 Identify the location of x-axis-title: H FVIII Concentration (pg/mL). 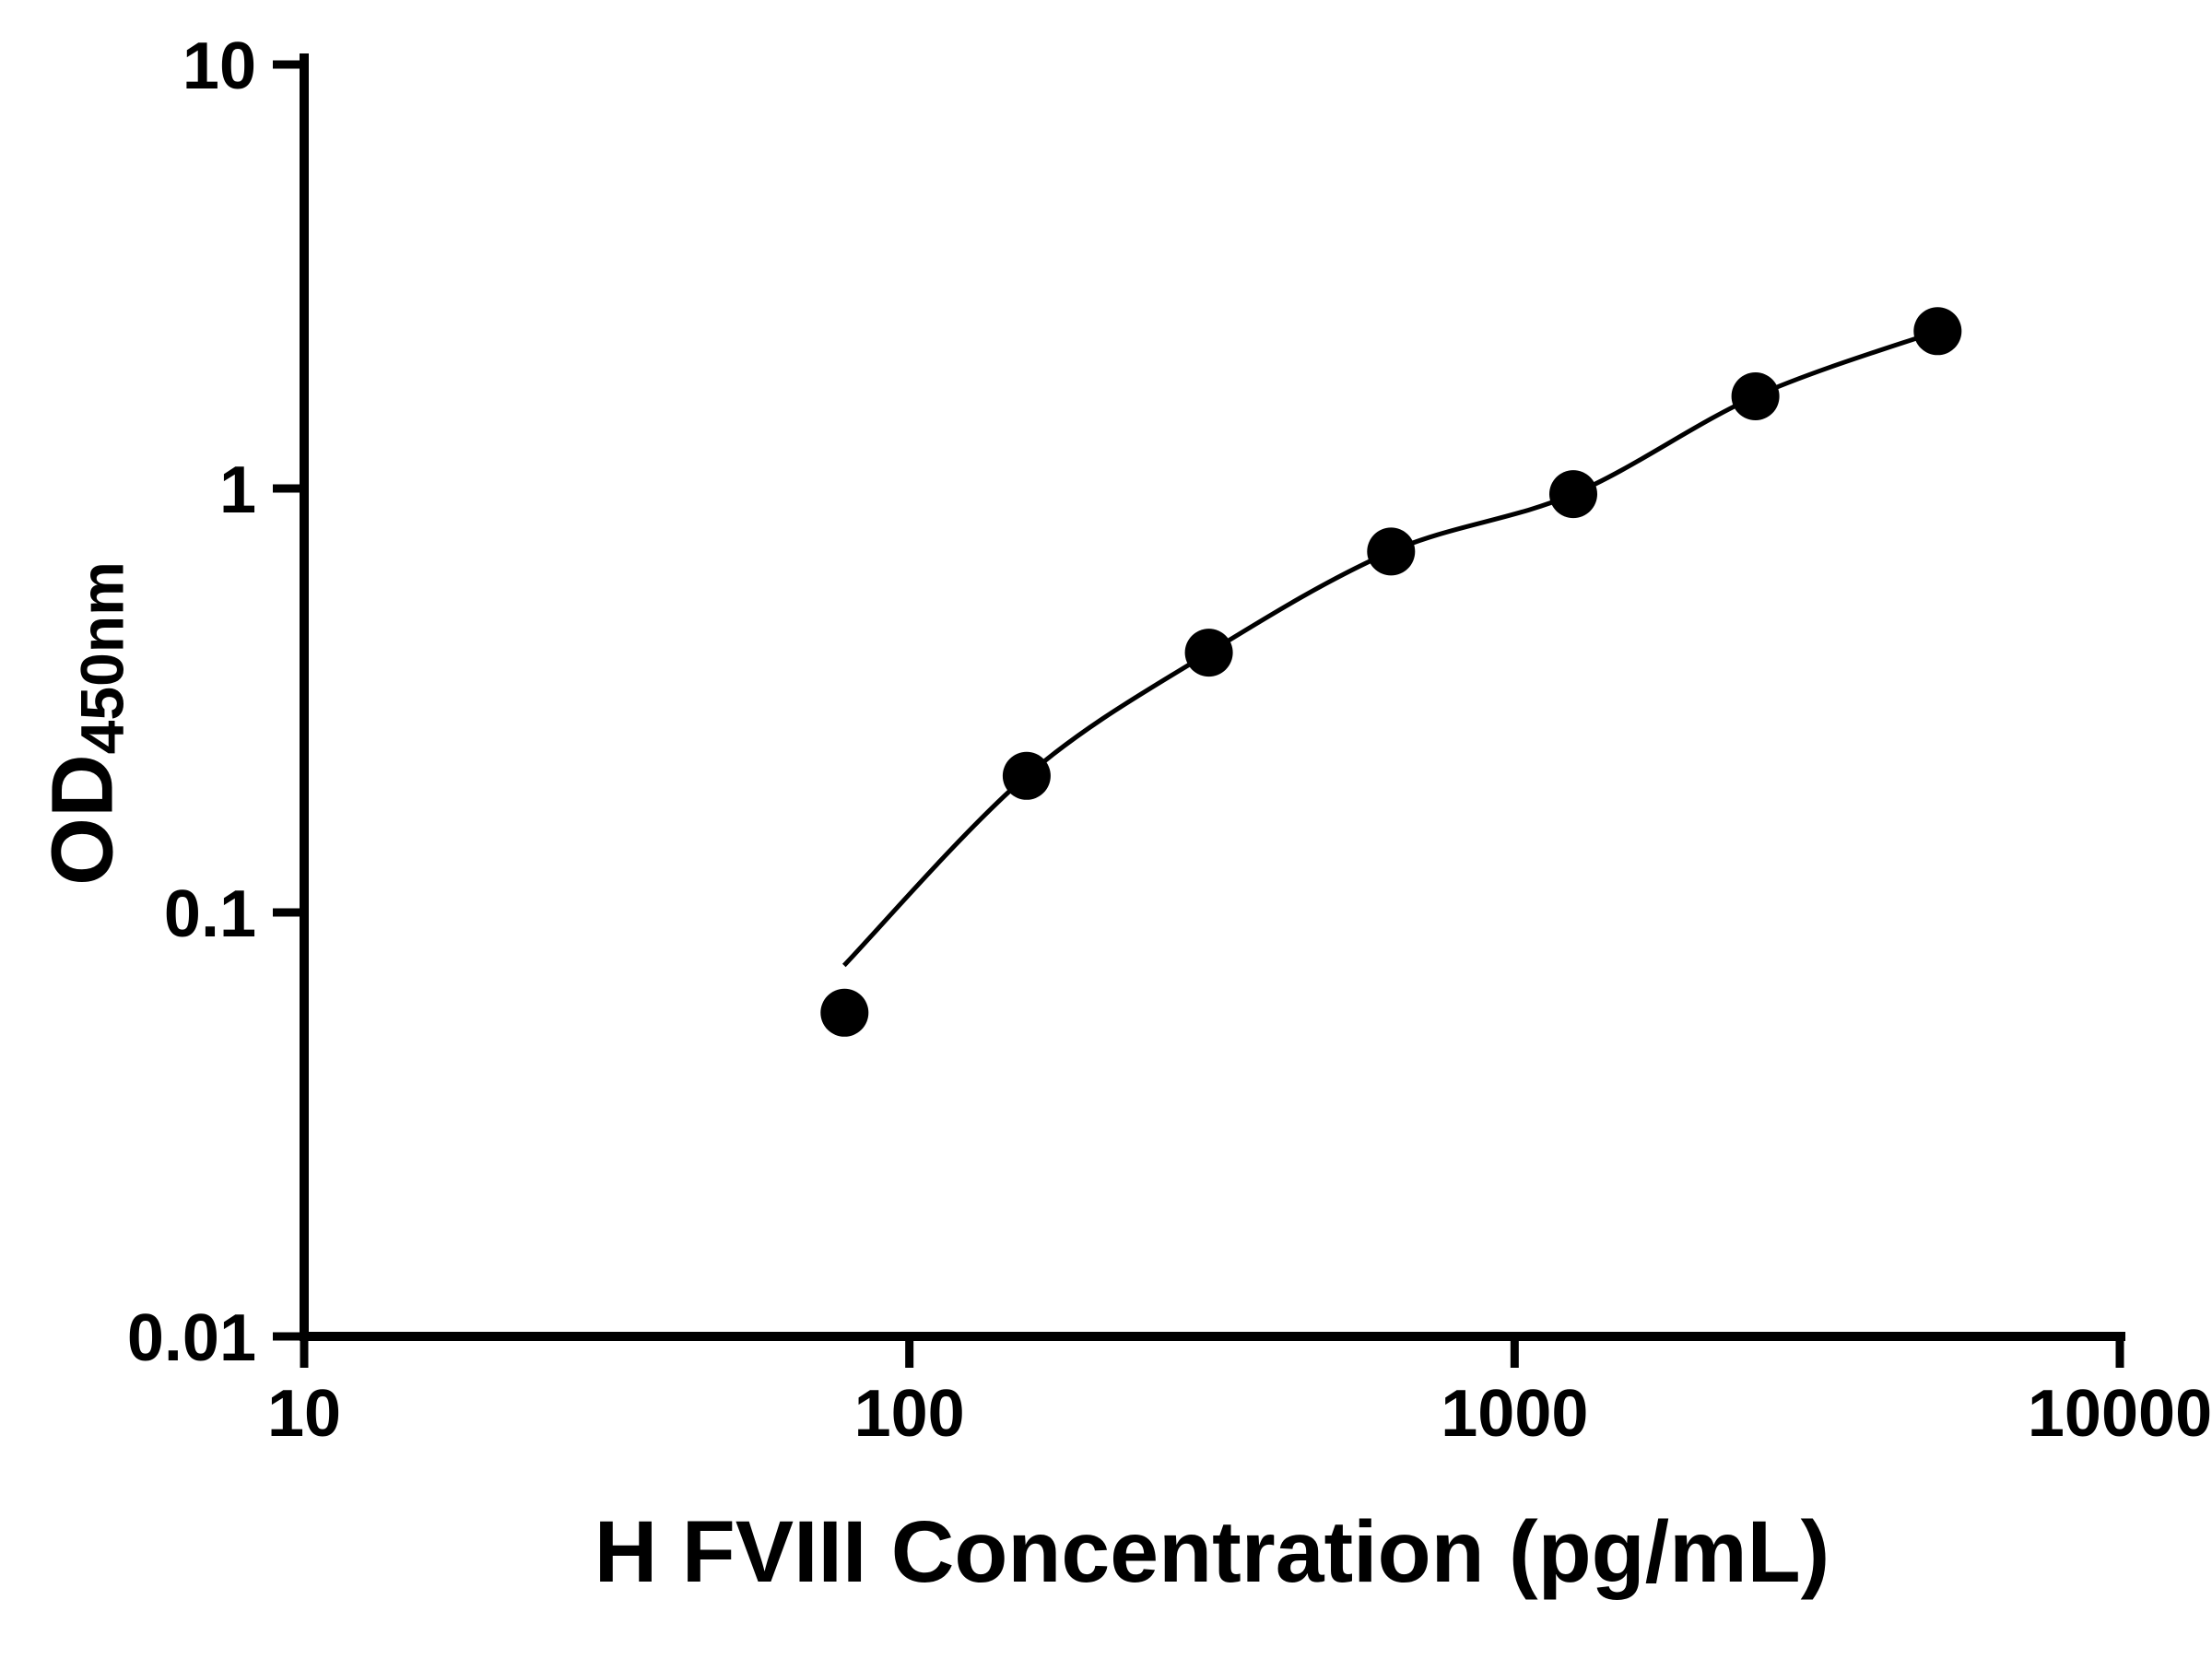
(1212, 1552).